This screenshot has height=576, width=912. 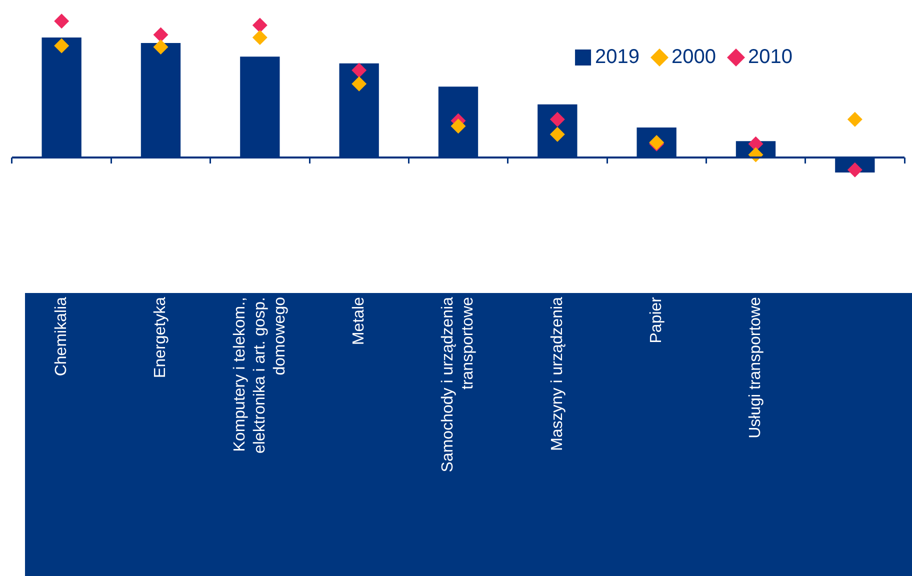 What do you see at coordinates (458, 384) in the screenshot?
I see `x-tick-label: Samochody i urządzenia transportowe` at bounding box center [458, 384].